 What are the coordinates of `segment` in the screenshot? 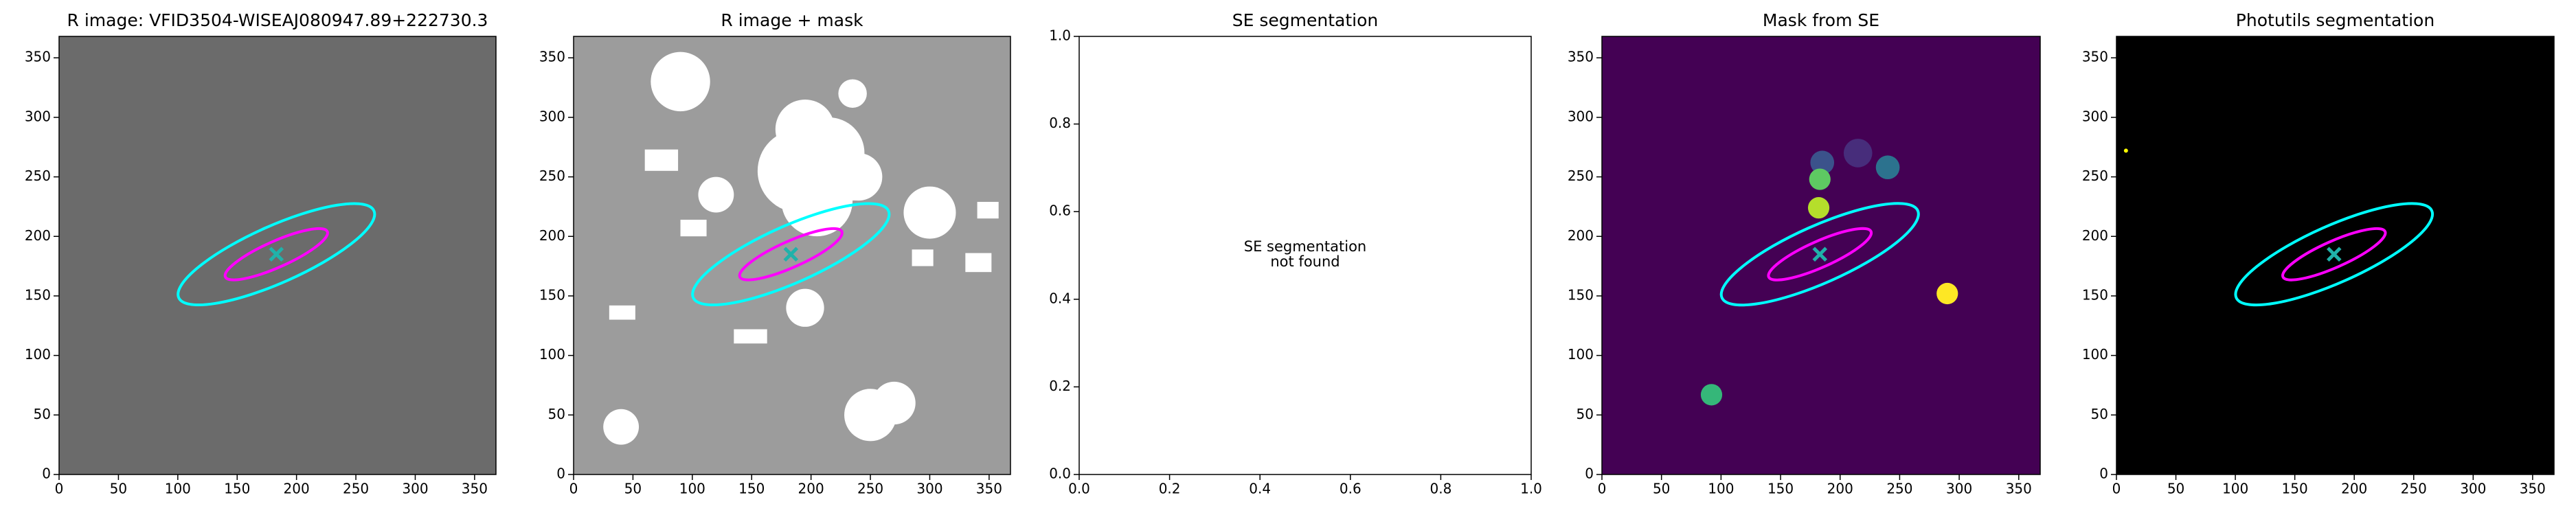 It's located at (2125, 150).